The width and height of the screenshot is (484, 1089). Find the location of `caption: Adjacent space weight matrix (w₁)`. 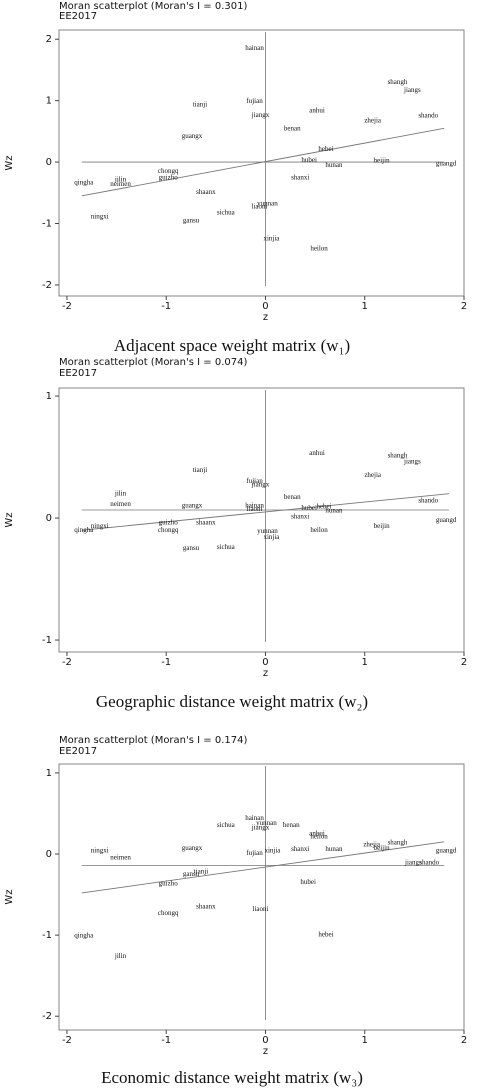

caption: Adjacent space weight matrix (w₁) is located at coordinates (232, 345).